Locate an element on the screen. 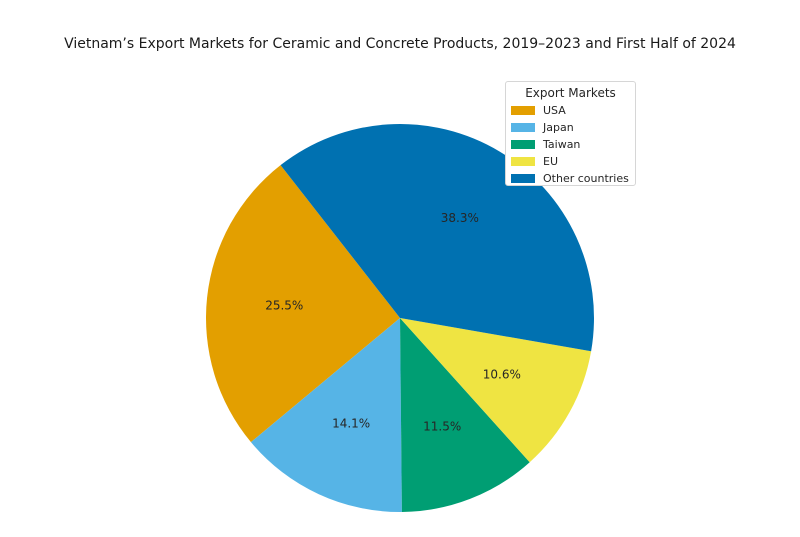 The width and height of the screenshot is (800, 537). legend-item: Other countries is located at coordinates (570, 178).